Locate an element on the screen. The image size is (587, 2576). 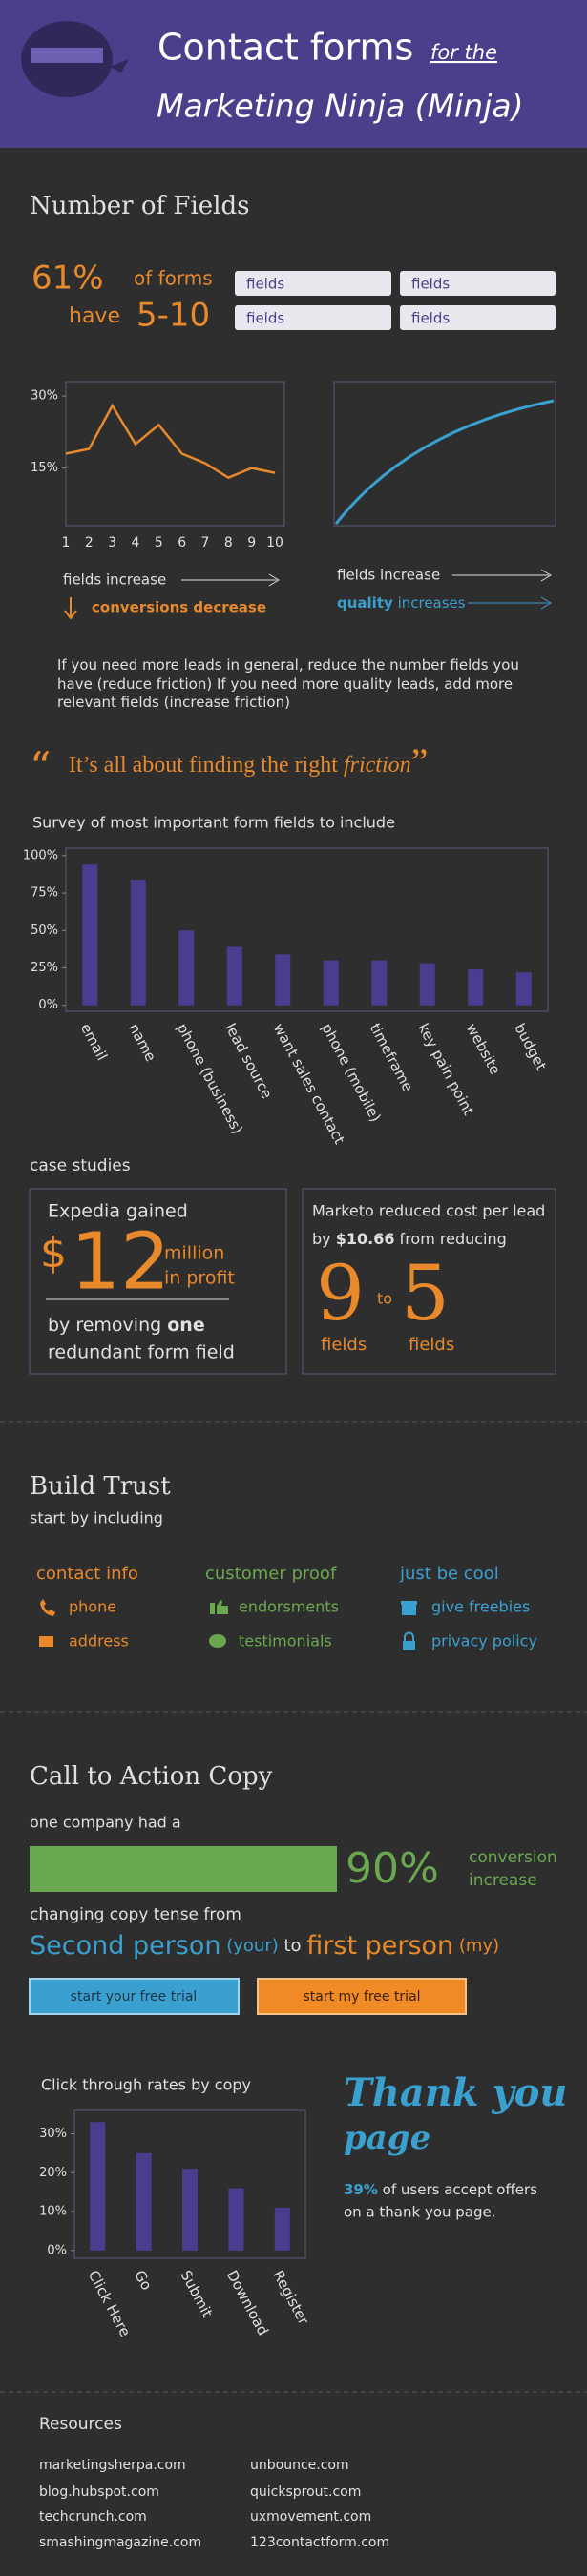
x-tick-label: 3 is located at coordinates (112, 543).